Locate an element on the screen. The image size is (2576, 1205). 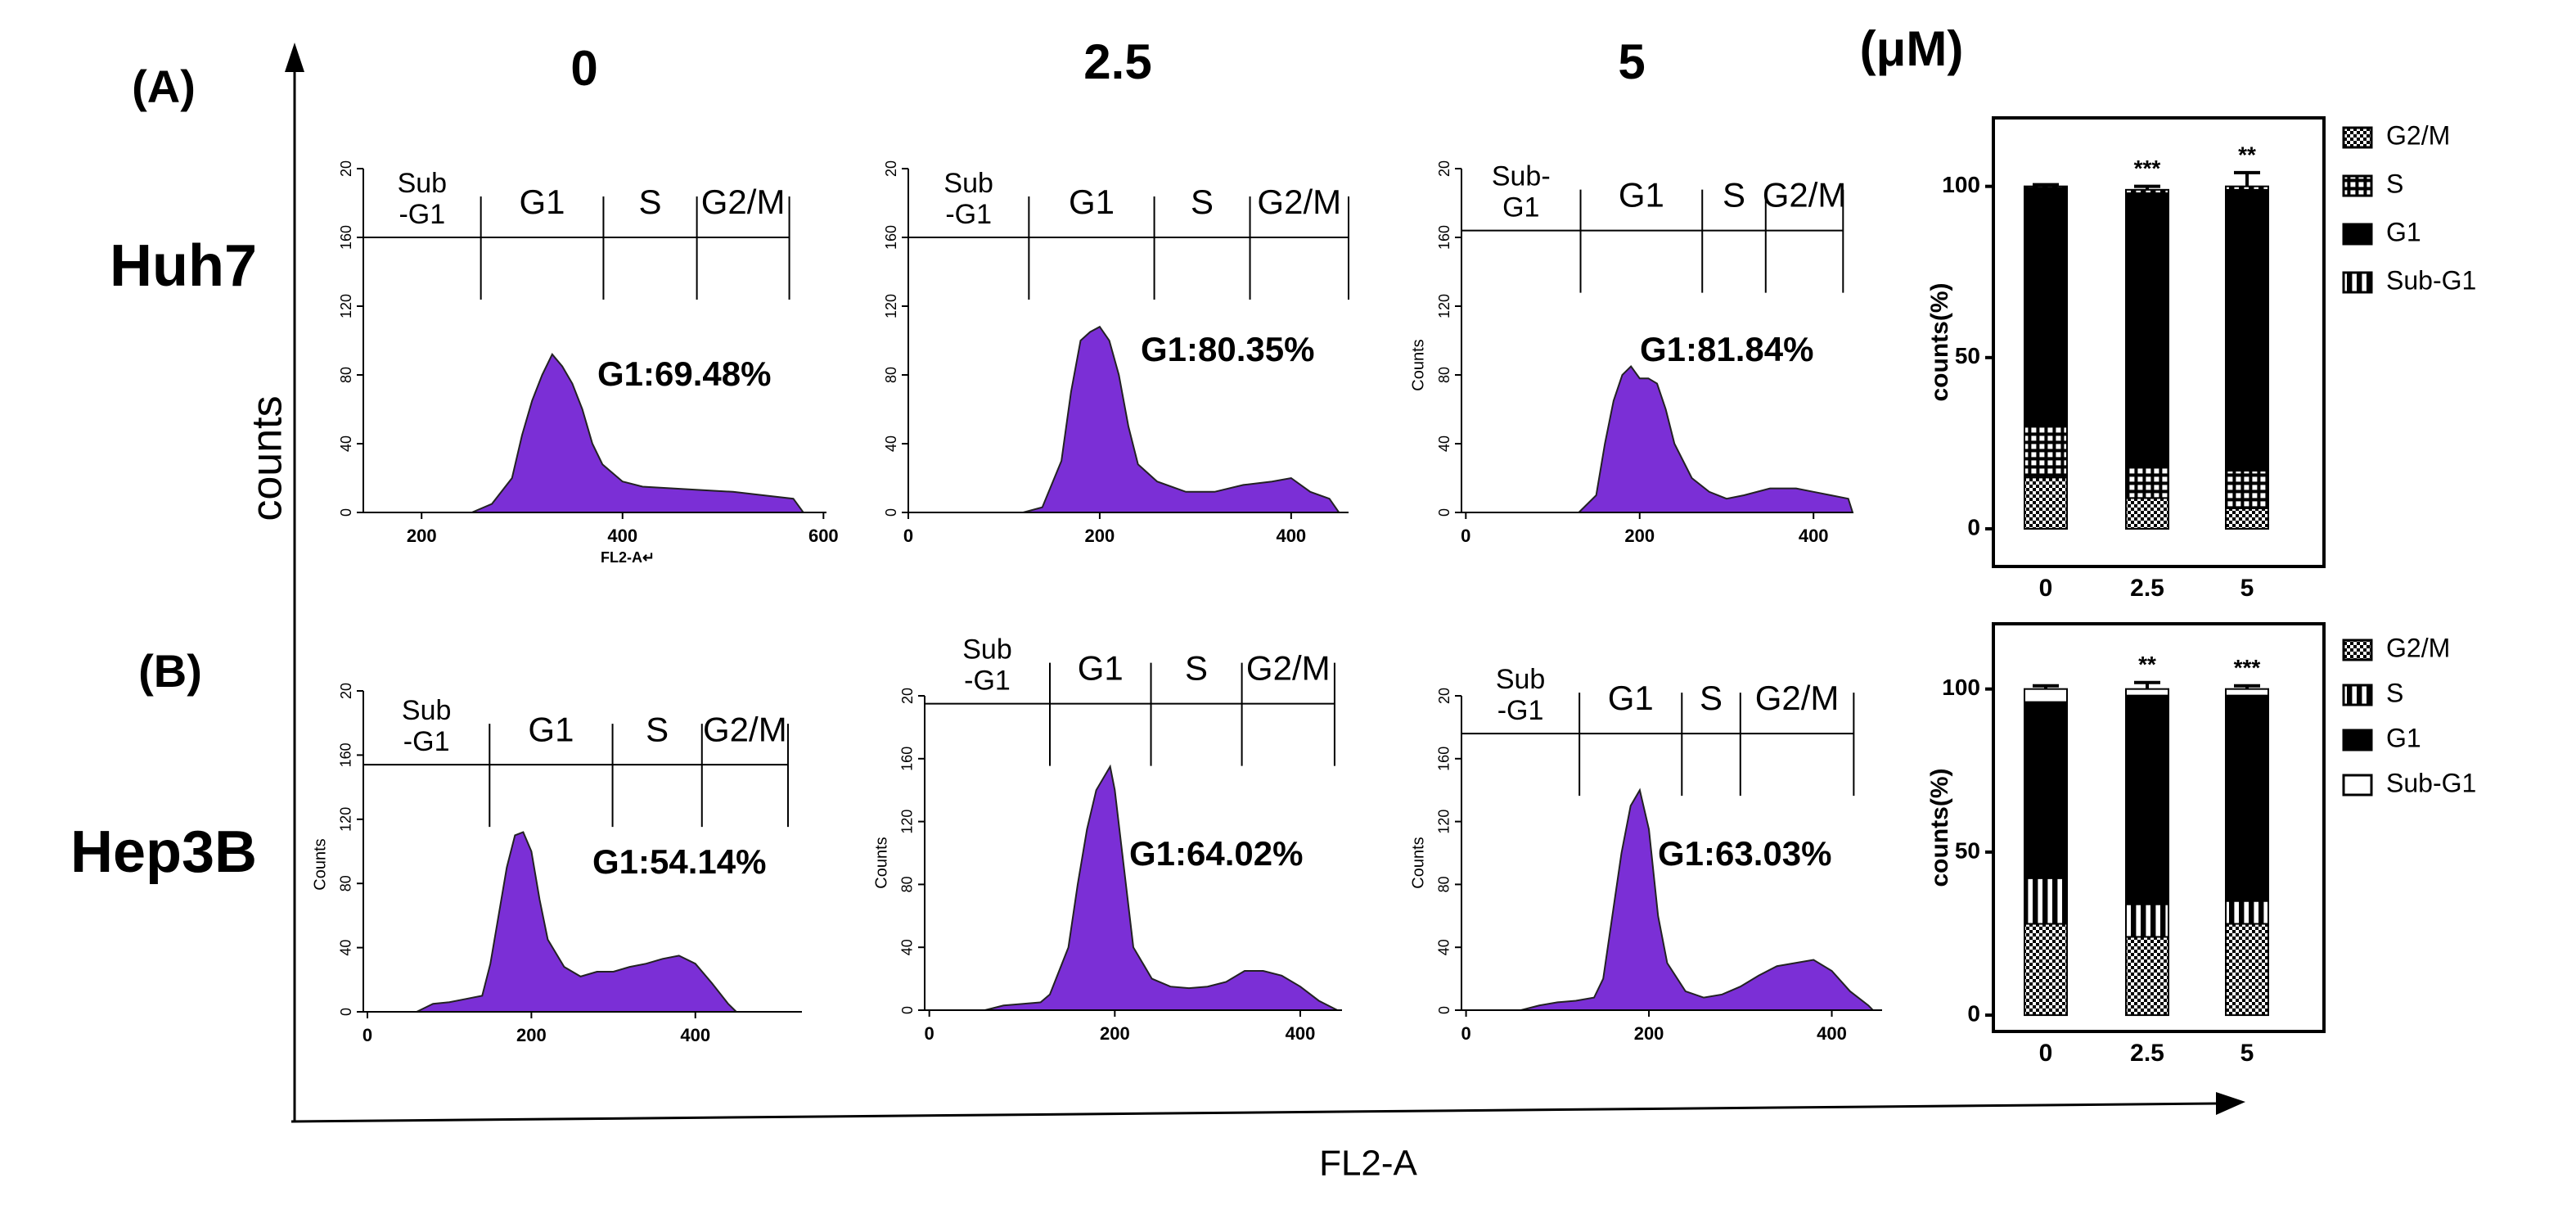
legend-label: G1 is located at coordinates (2403, 738).